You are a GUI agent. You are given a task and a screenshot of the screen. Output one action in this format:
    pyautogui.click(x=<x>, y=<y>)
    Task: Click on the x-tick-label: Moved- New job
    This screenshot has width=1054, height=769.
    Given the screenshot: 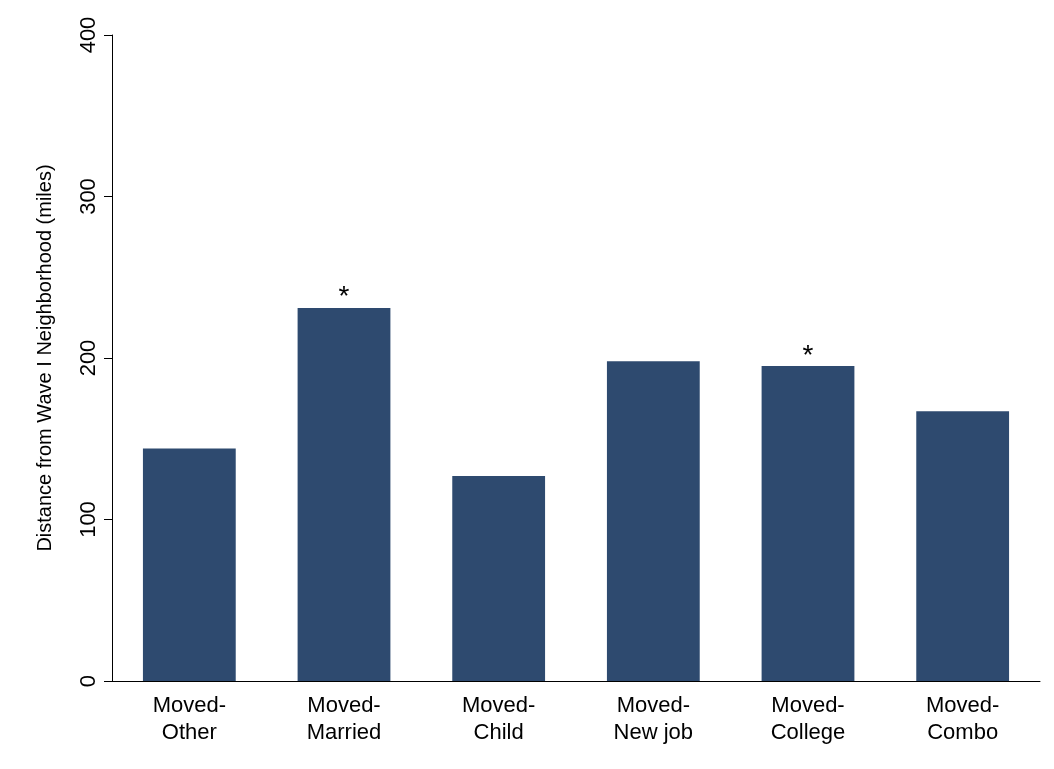 What is the action you would take?
    pyautogui.click(x=653, y=718)
    